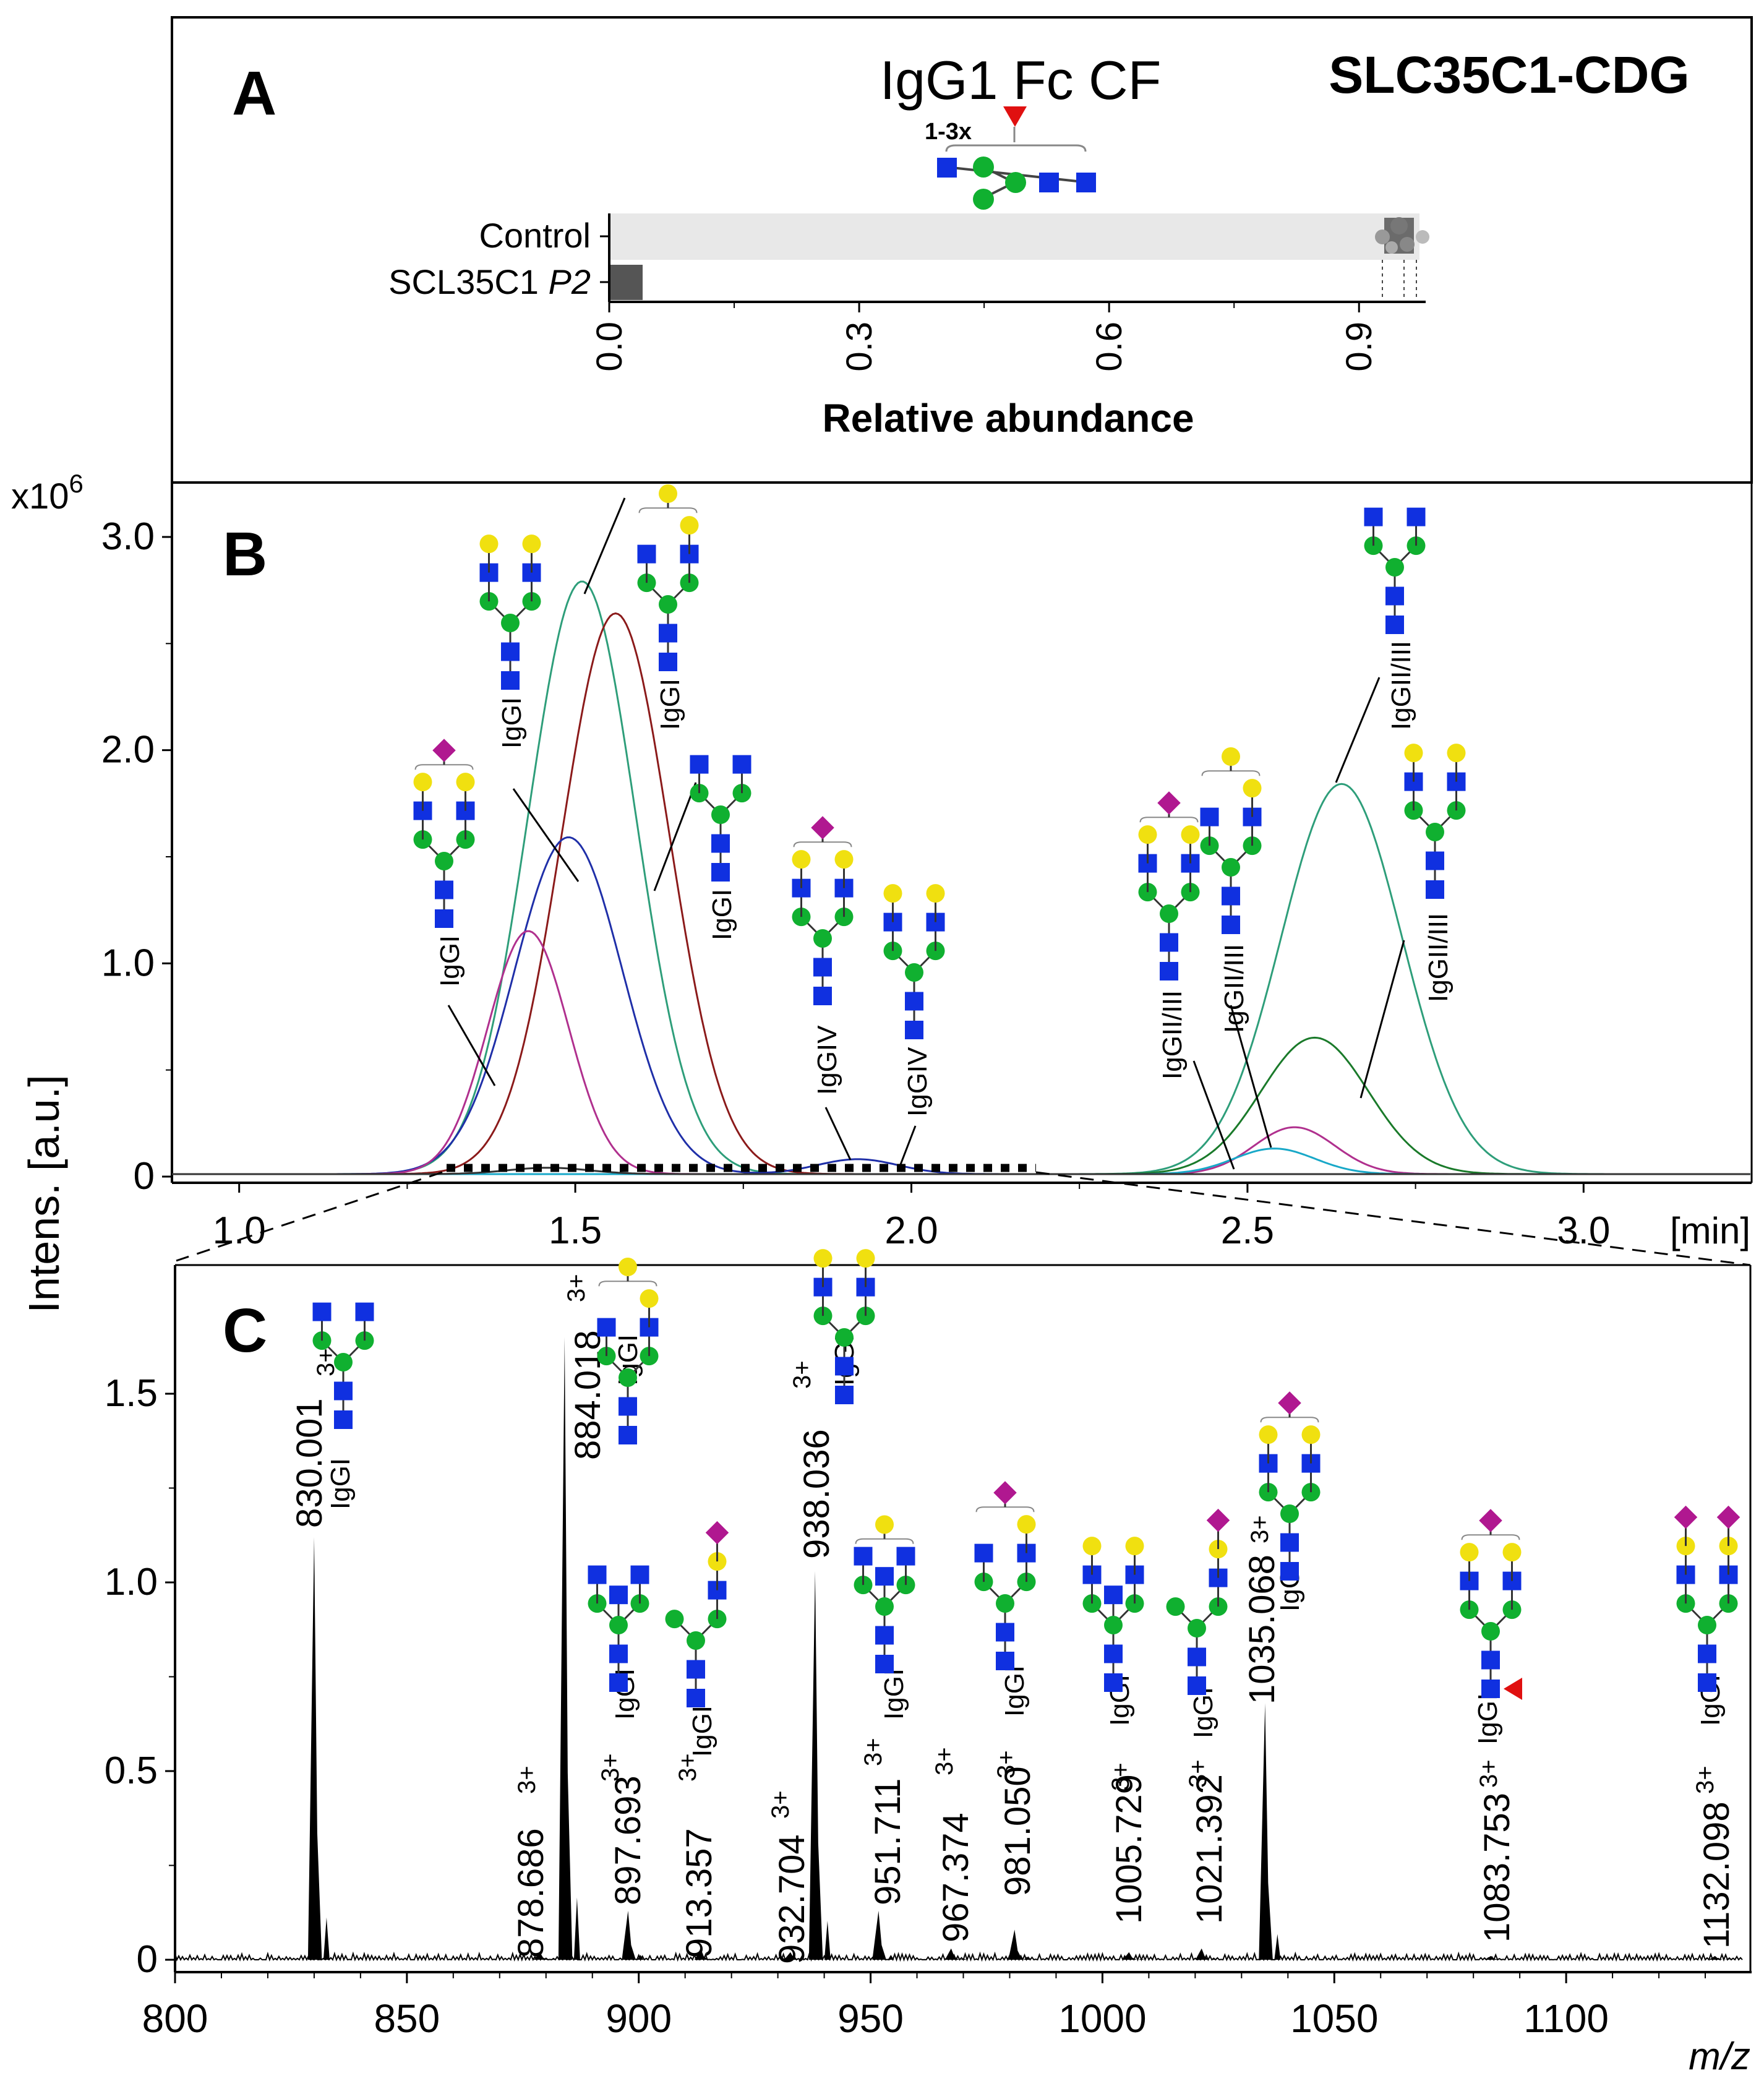 The height and width of the screenshot is (2081, 1764). Describe the element at coordinates (792, 1899) in the screenshot. I see `c-peak-label-5: 932.704` at that location.